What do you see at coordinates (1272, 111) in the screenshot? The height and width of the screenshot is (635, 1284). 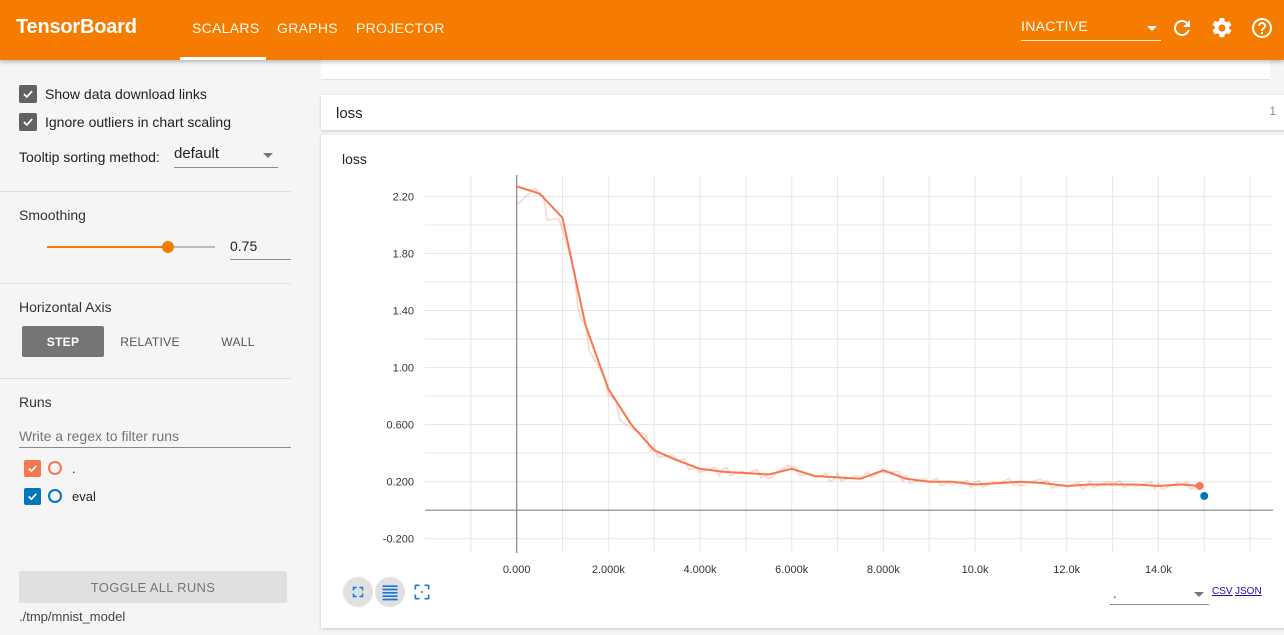 I see `tag-group-count: 1` at bounding box center [1272, 111].